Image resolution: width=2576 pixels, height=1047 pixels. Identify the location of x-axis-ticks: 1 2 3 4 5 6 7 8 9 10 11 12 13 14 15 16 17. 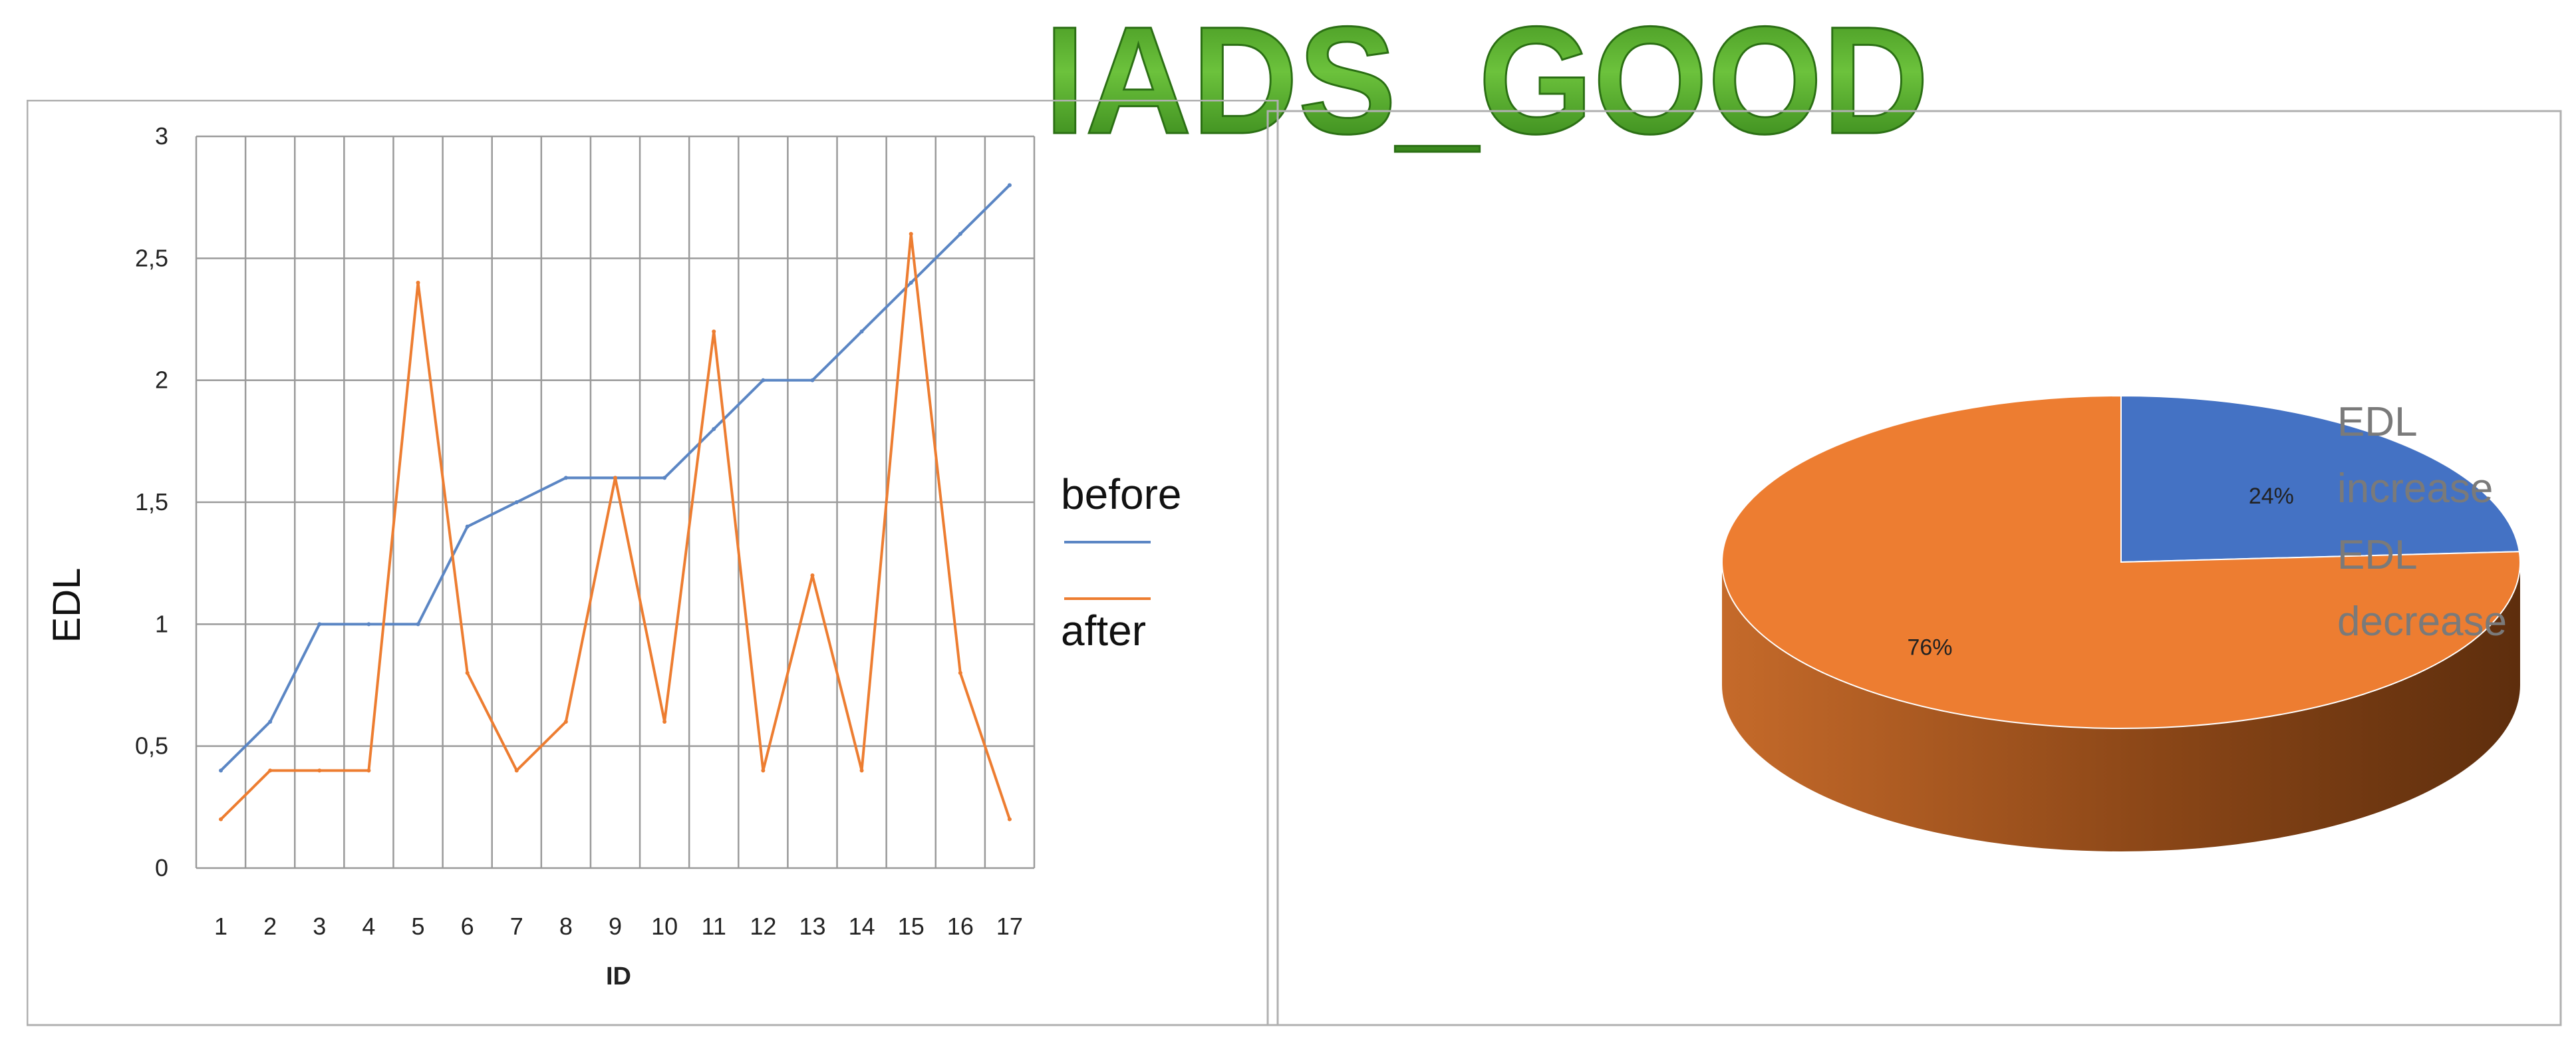
(618, 926).